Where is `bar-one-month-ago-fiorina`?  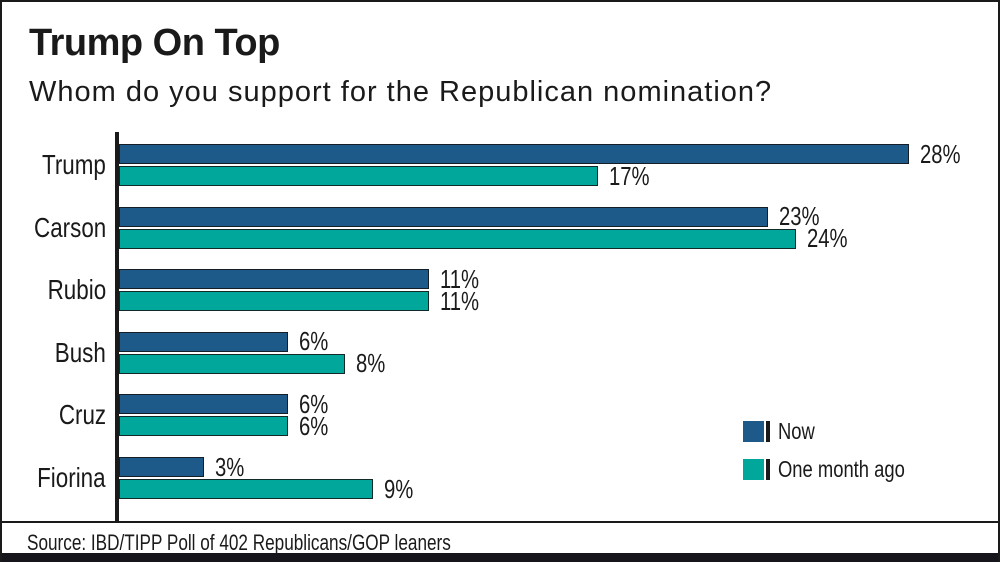 bar-one-month-ago-fiorina is located at coordinates (246, 489).